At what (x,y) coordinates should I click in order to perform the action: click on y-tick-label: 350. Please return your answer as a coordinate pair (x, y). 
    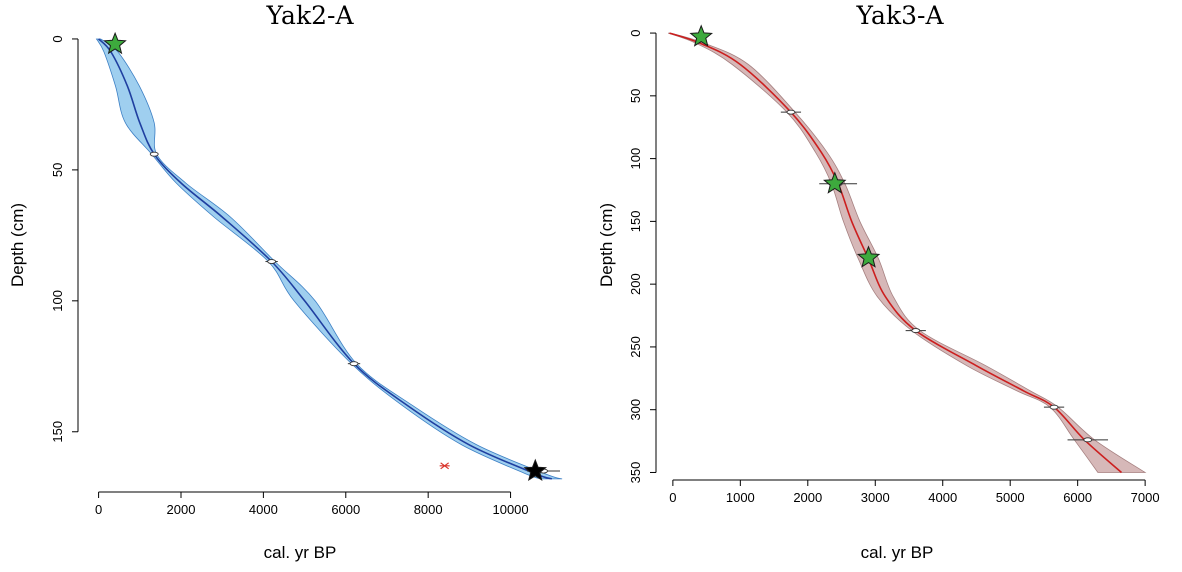
    Looking at the image, I should click on (635, 473).